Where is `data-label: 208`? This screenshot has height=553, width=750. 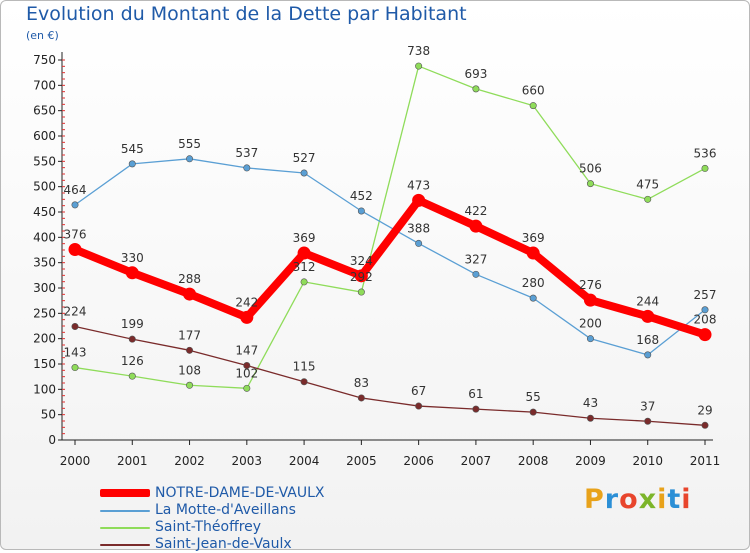 data-label: 208 is located at coordinates (705, 320).